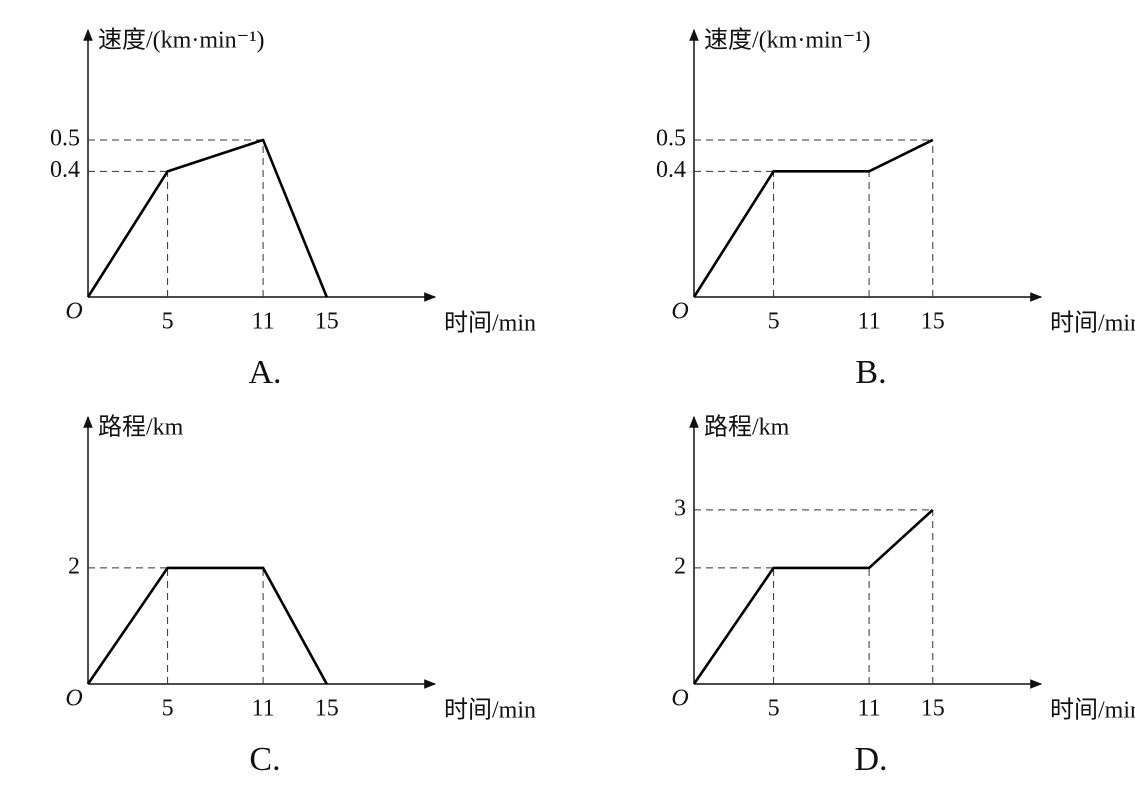 The image size is (1135, 786). I want to click on chart-caption: C., so click(264, 759).